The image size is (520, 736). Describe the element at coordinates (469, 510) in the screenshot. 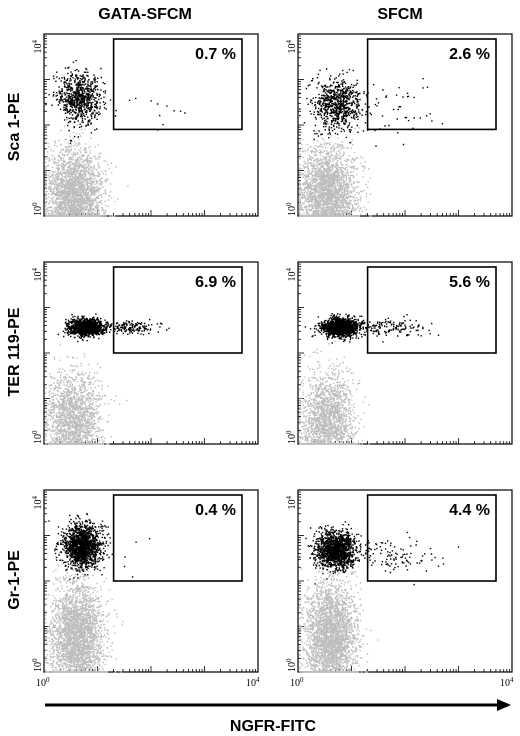

I see `gate-percent-label: 4.4 %` at that location.